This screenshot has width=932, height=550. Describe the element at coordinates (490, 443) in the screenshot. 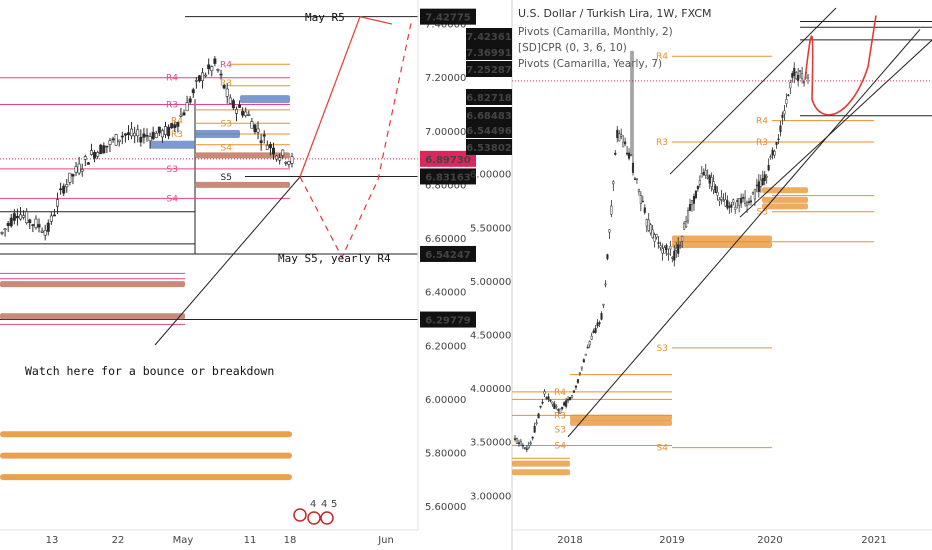

I see `y-tick-label: 3.50000` at that location.